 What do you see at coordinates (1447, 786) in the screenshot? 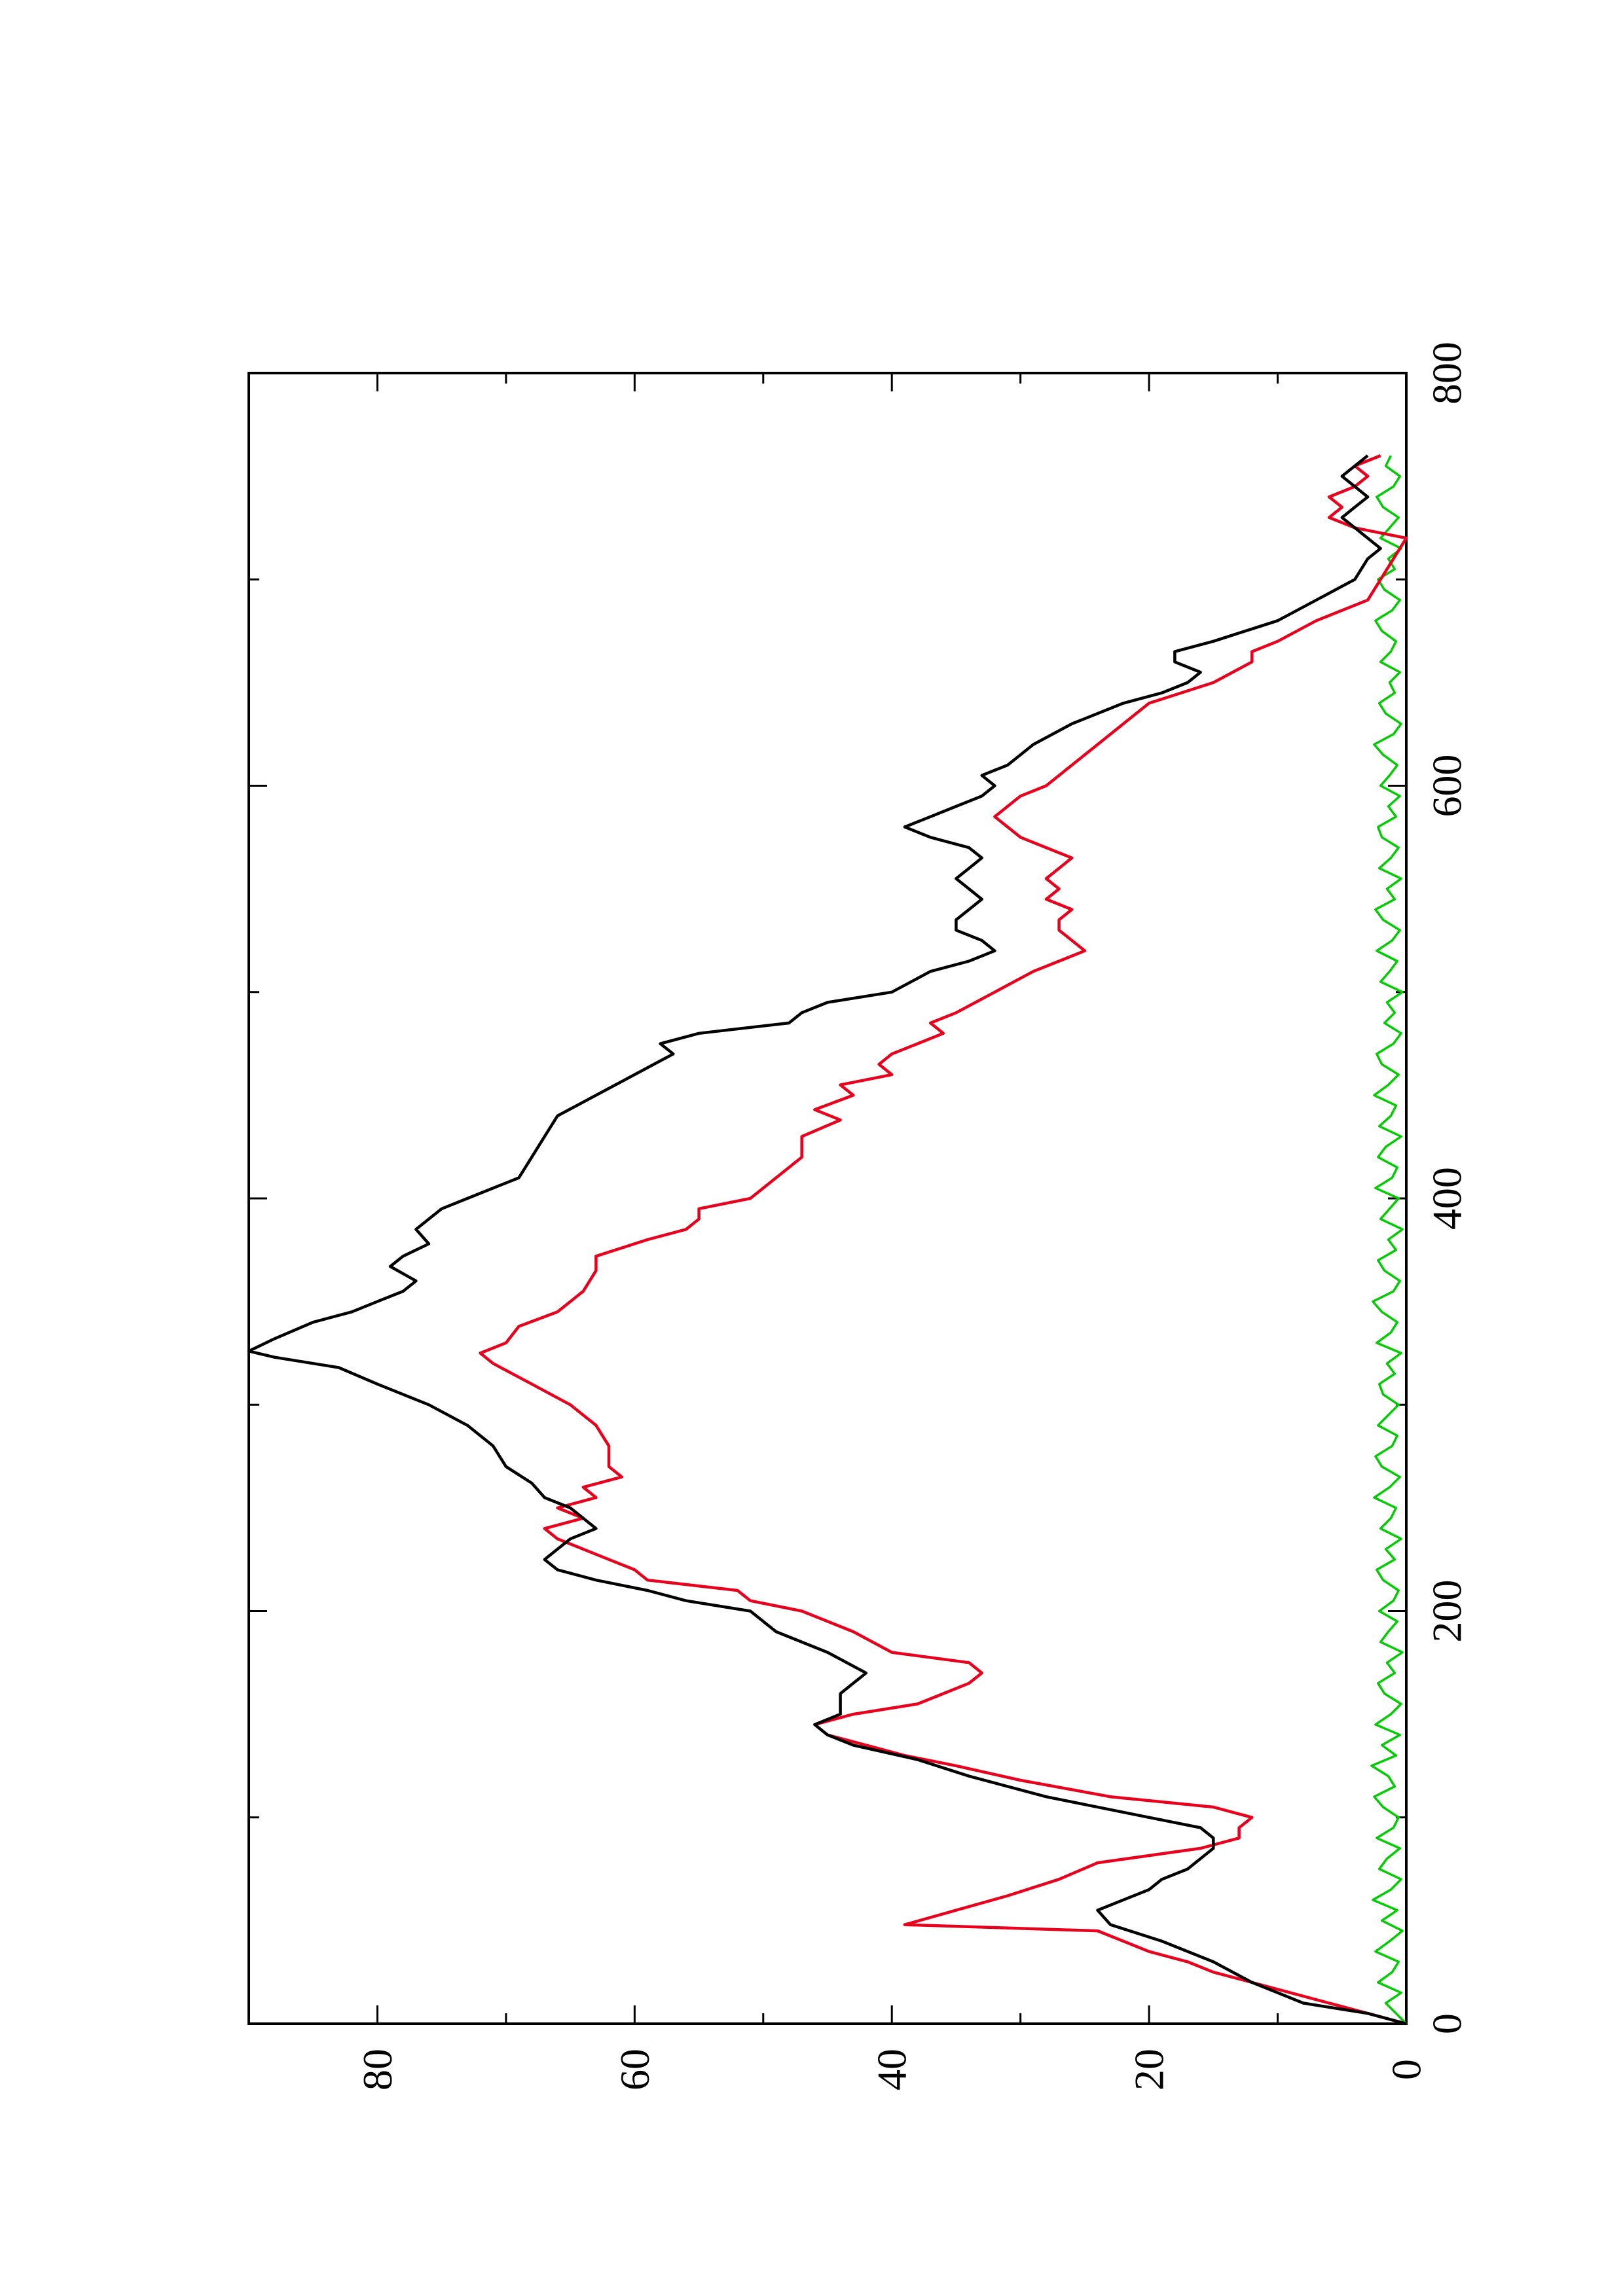
I see `x-tick-label: 600` at bounding box center [1447, 786].